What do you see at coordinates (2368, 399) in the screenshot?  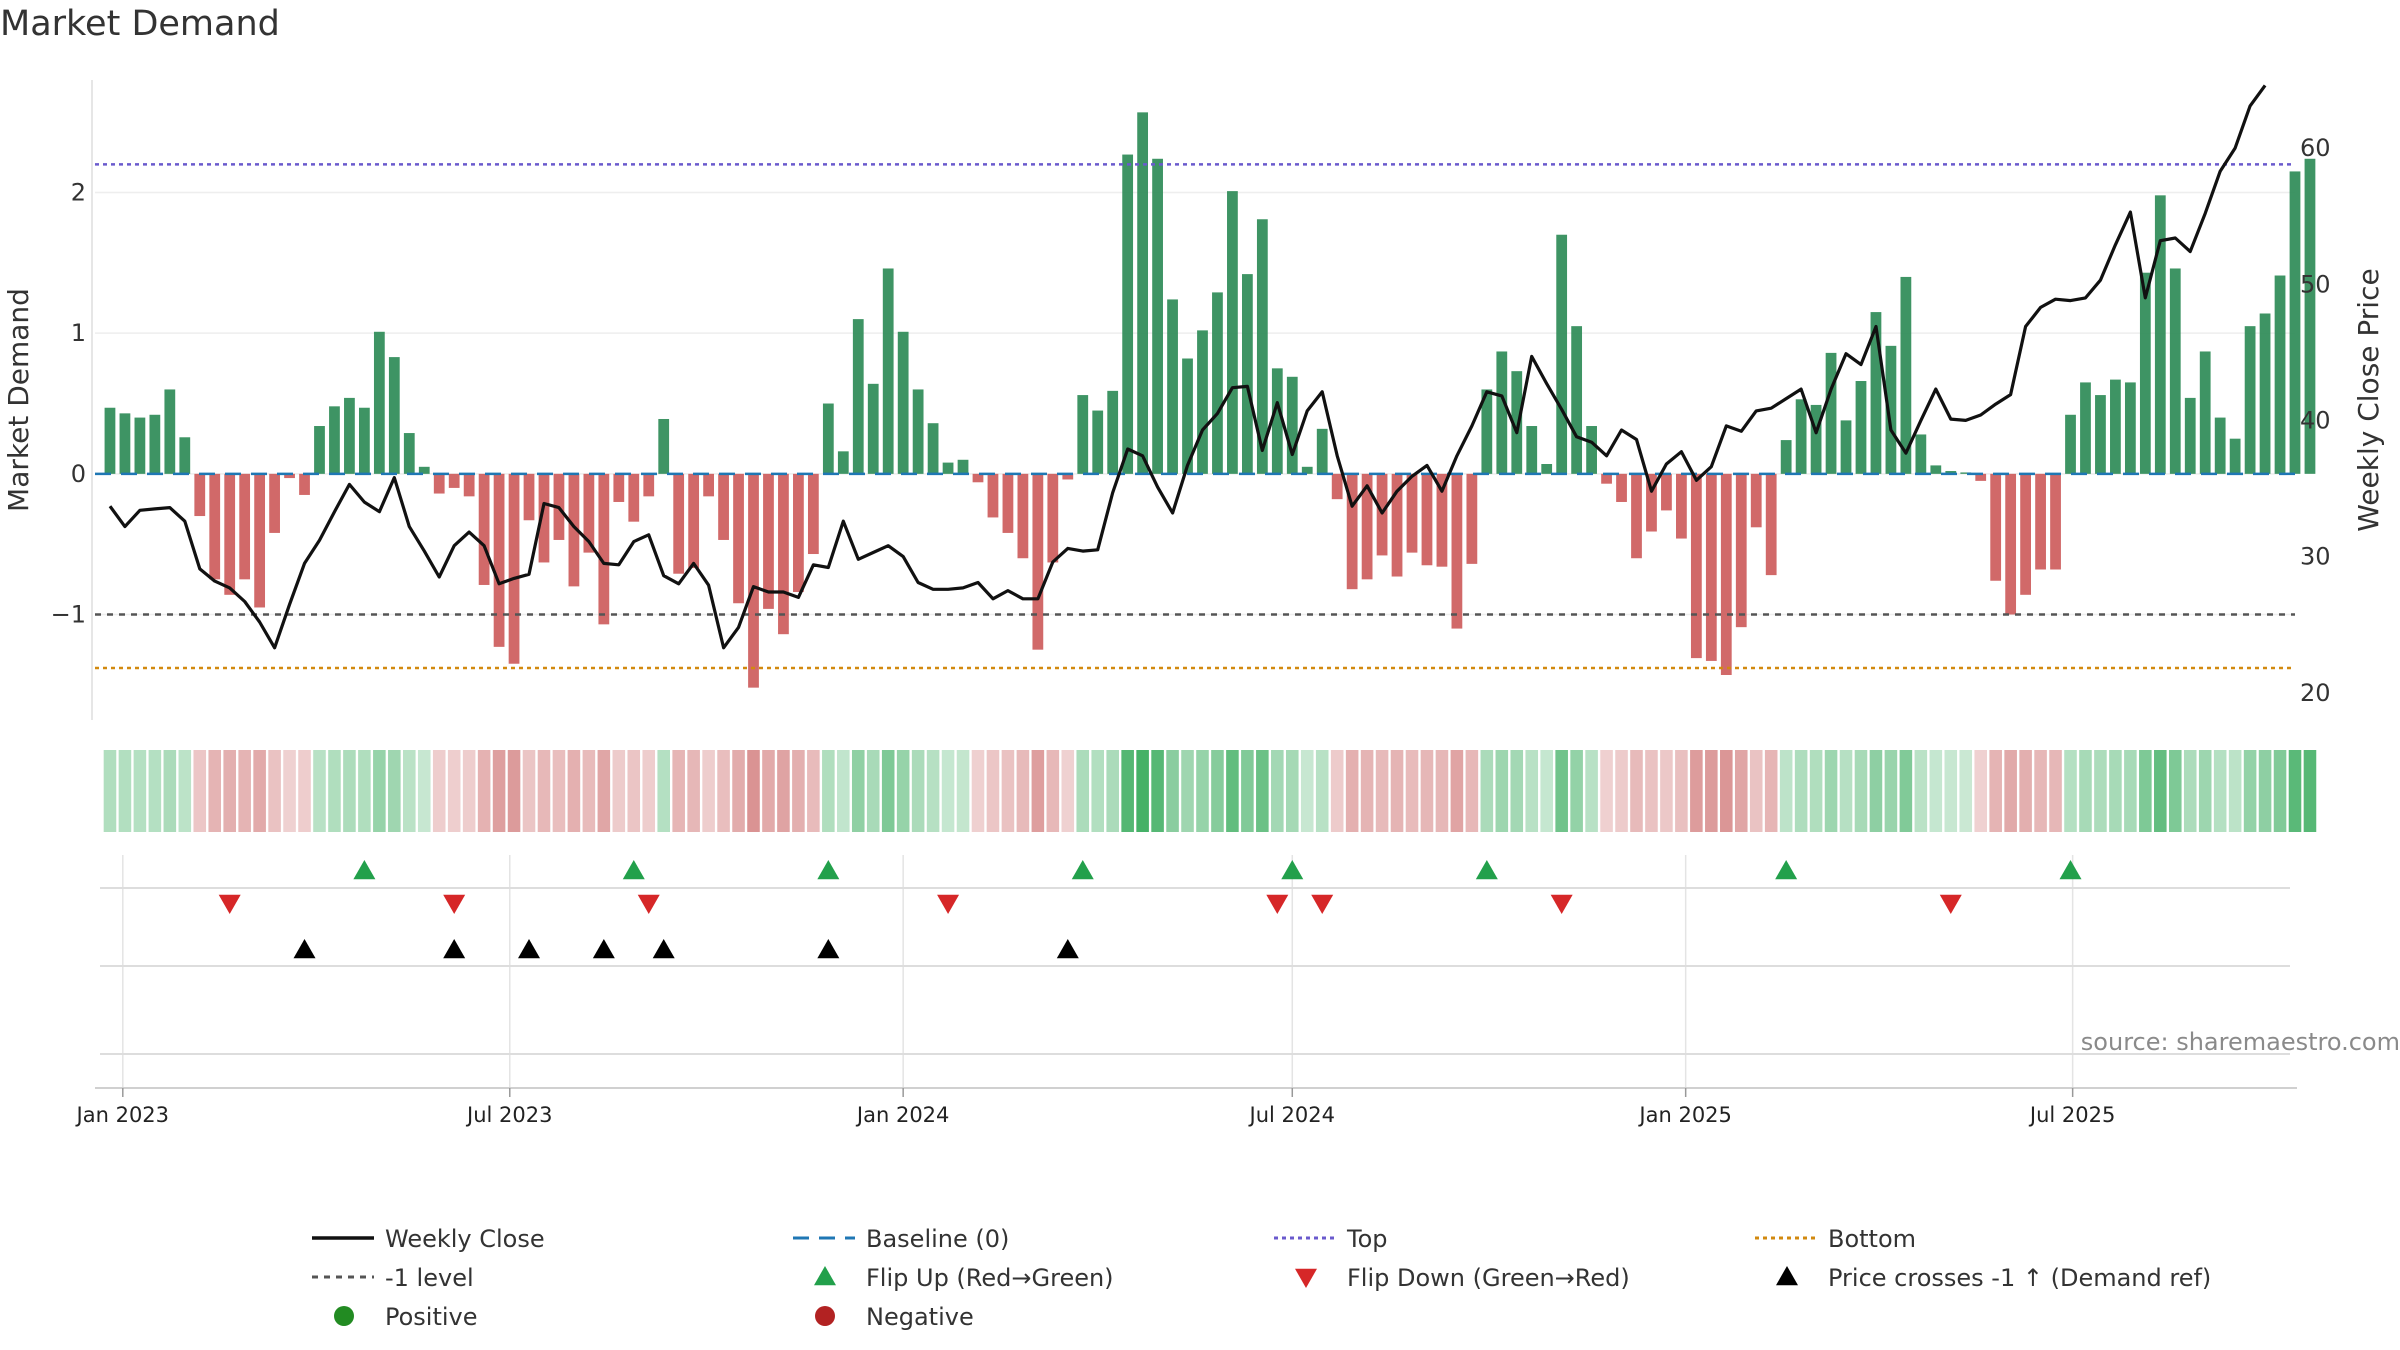 I see `y2-axis-title: Weekly Close Price` at bounding box center [2368, 399].